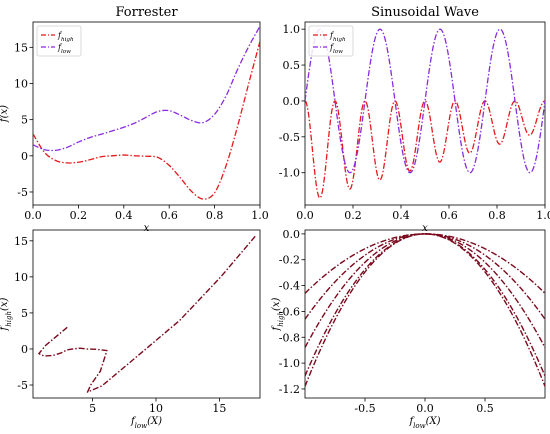 The width and height of the screenshot is (550, 434). Describe the element at coordinates (289, 311) in the screenshot. I see `y-tick-label: -0.6` at that location.